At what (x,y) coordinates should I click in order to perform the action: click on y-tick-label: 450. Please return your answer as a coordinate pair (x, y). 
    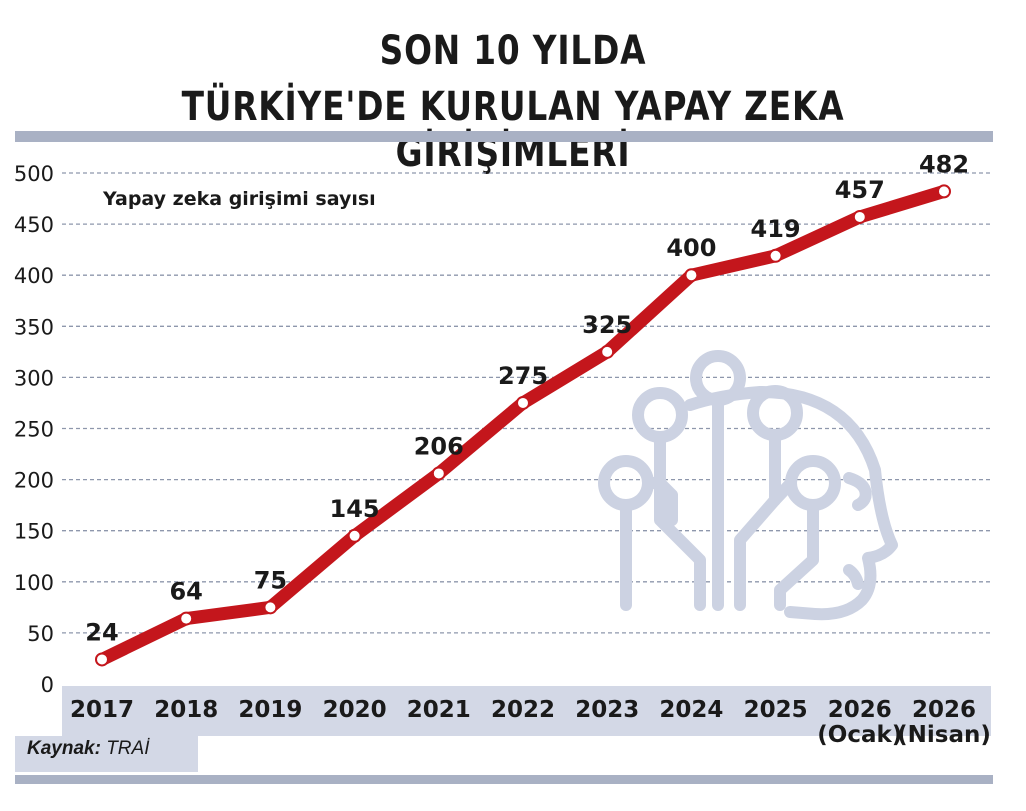
    Looking at the image, I should click on (34, 225).